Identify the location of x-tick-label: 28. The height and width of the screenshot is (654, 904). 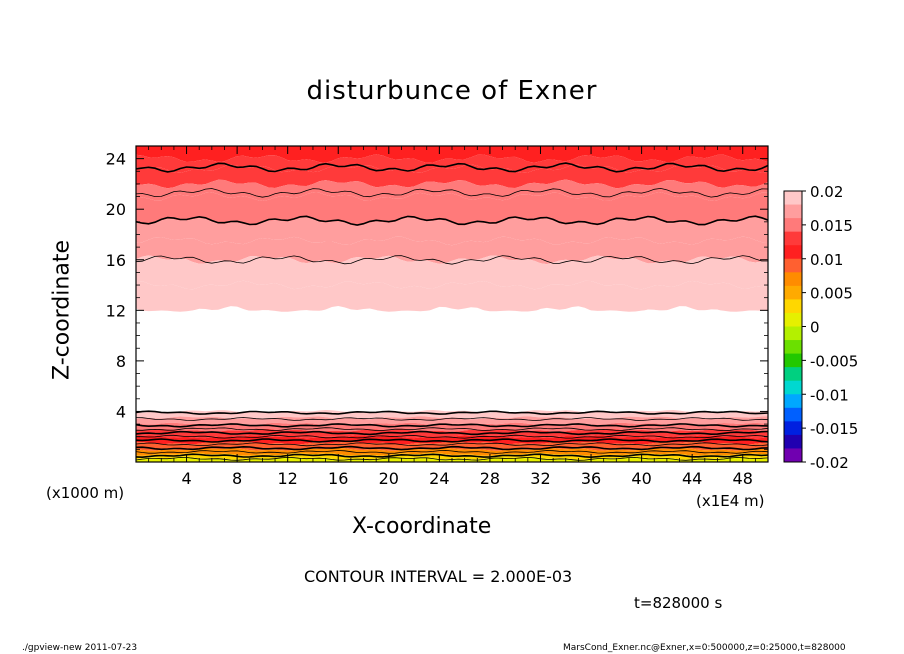
(490, 478).